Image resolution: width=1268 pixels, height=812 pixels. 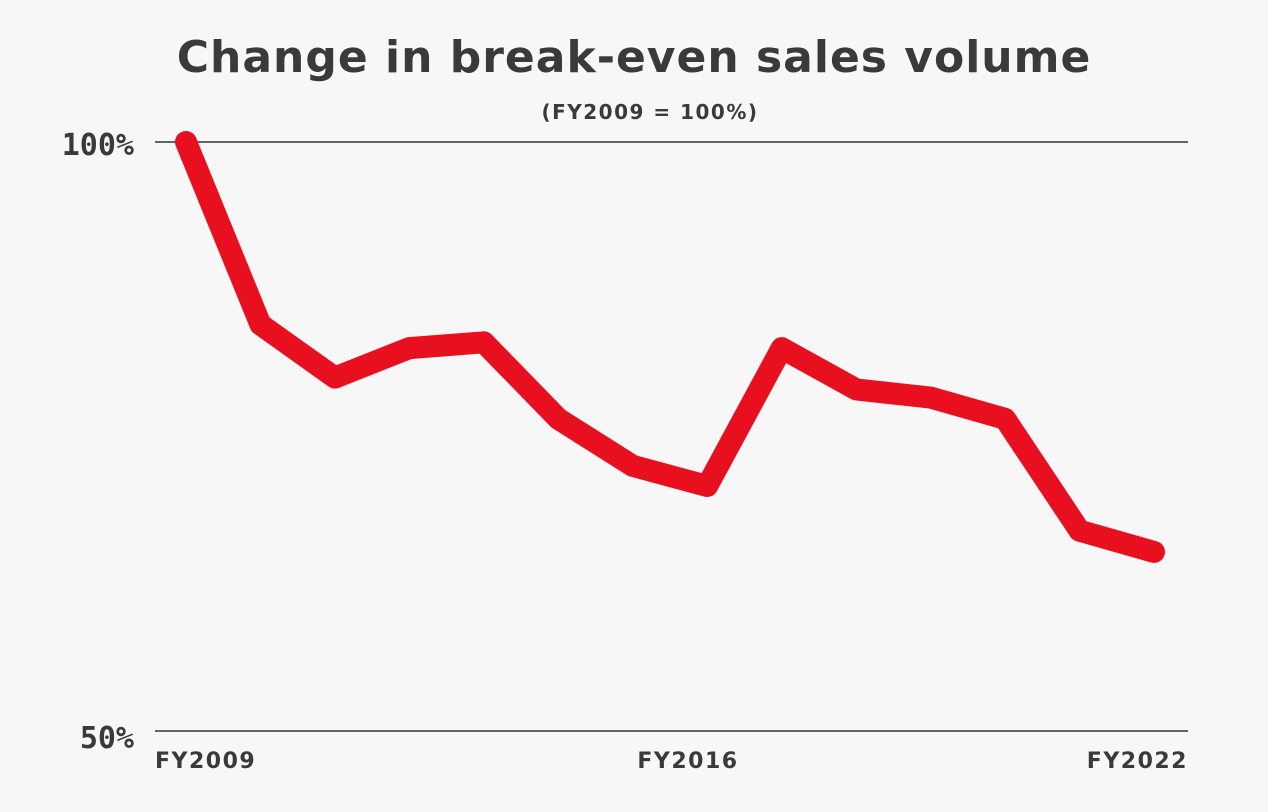 I want to click on y-tick-label-100: 100%, so click(x=98, y=145).